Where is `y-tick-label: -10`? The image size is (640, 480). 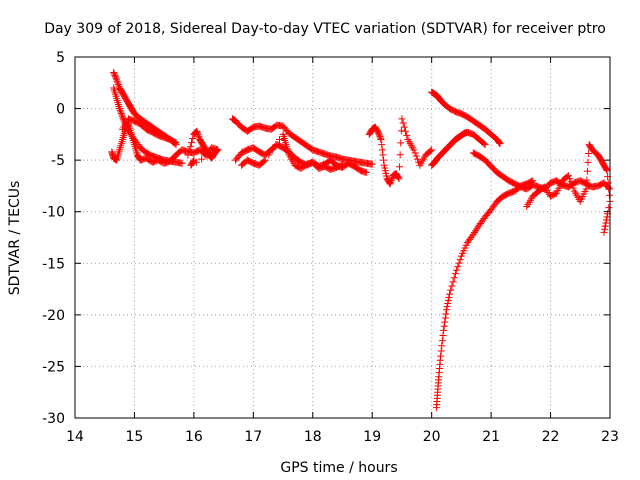
y-tick-label: -10 is located at coordinates (53, 213).